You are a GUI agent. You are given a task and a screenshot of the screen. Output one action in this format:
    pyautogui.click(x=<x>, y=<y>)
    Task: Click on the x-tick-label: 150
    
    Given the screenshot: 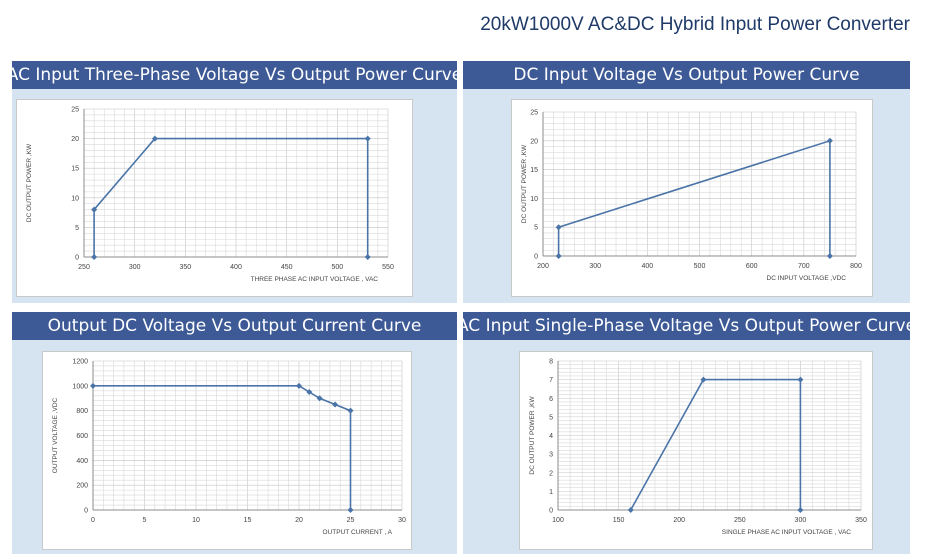 What is the action you would take?
    pyautogui.click(x=619, y=520)
    